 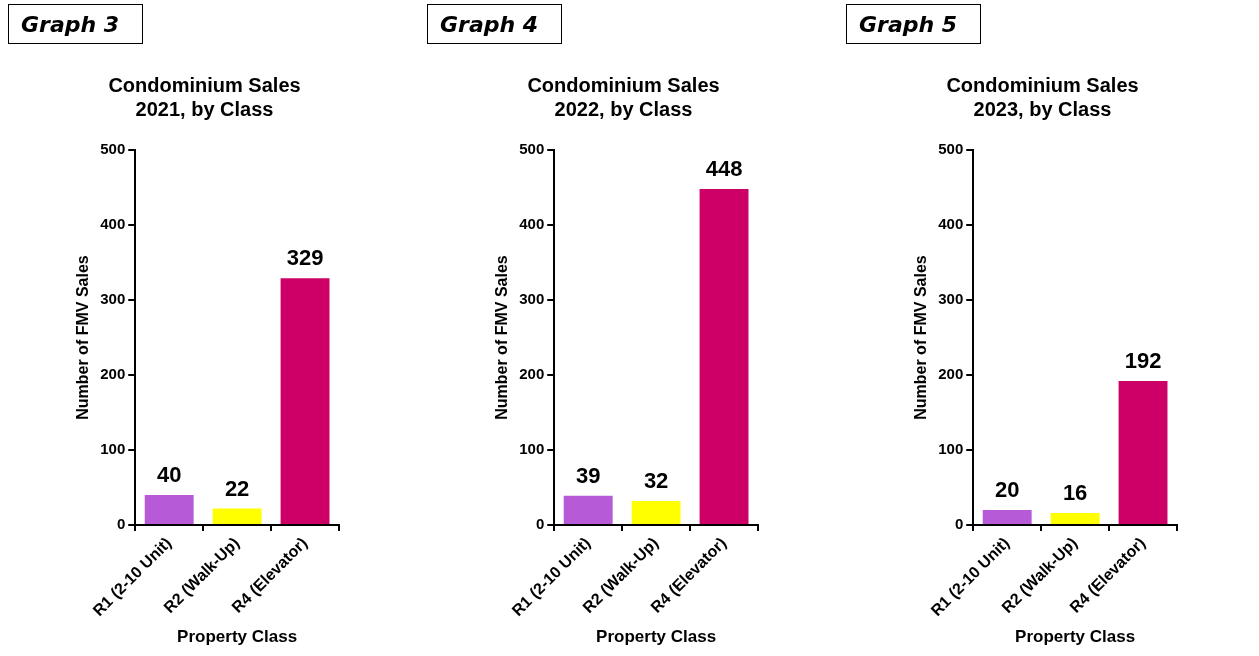 I want to click on chart-title: Condominium Sales 2021, by Class, so click(x=204, y=96).